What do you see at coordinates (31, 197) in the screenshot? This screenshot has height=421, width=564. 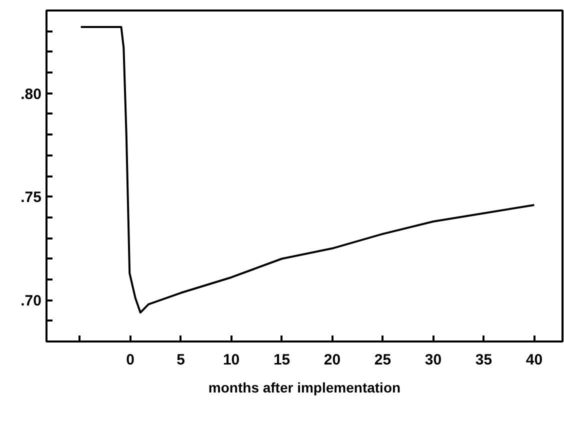 I see `y-tick-label: .75` at bounding box center [31, 197].